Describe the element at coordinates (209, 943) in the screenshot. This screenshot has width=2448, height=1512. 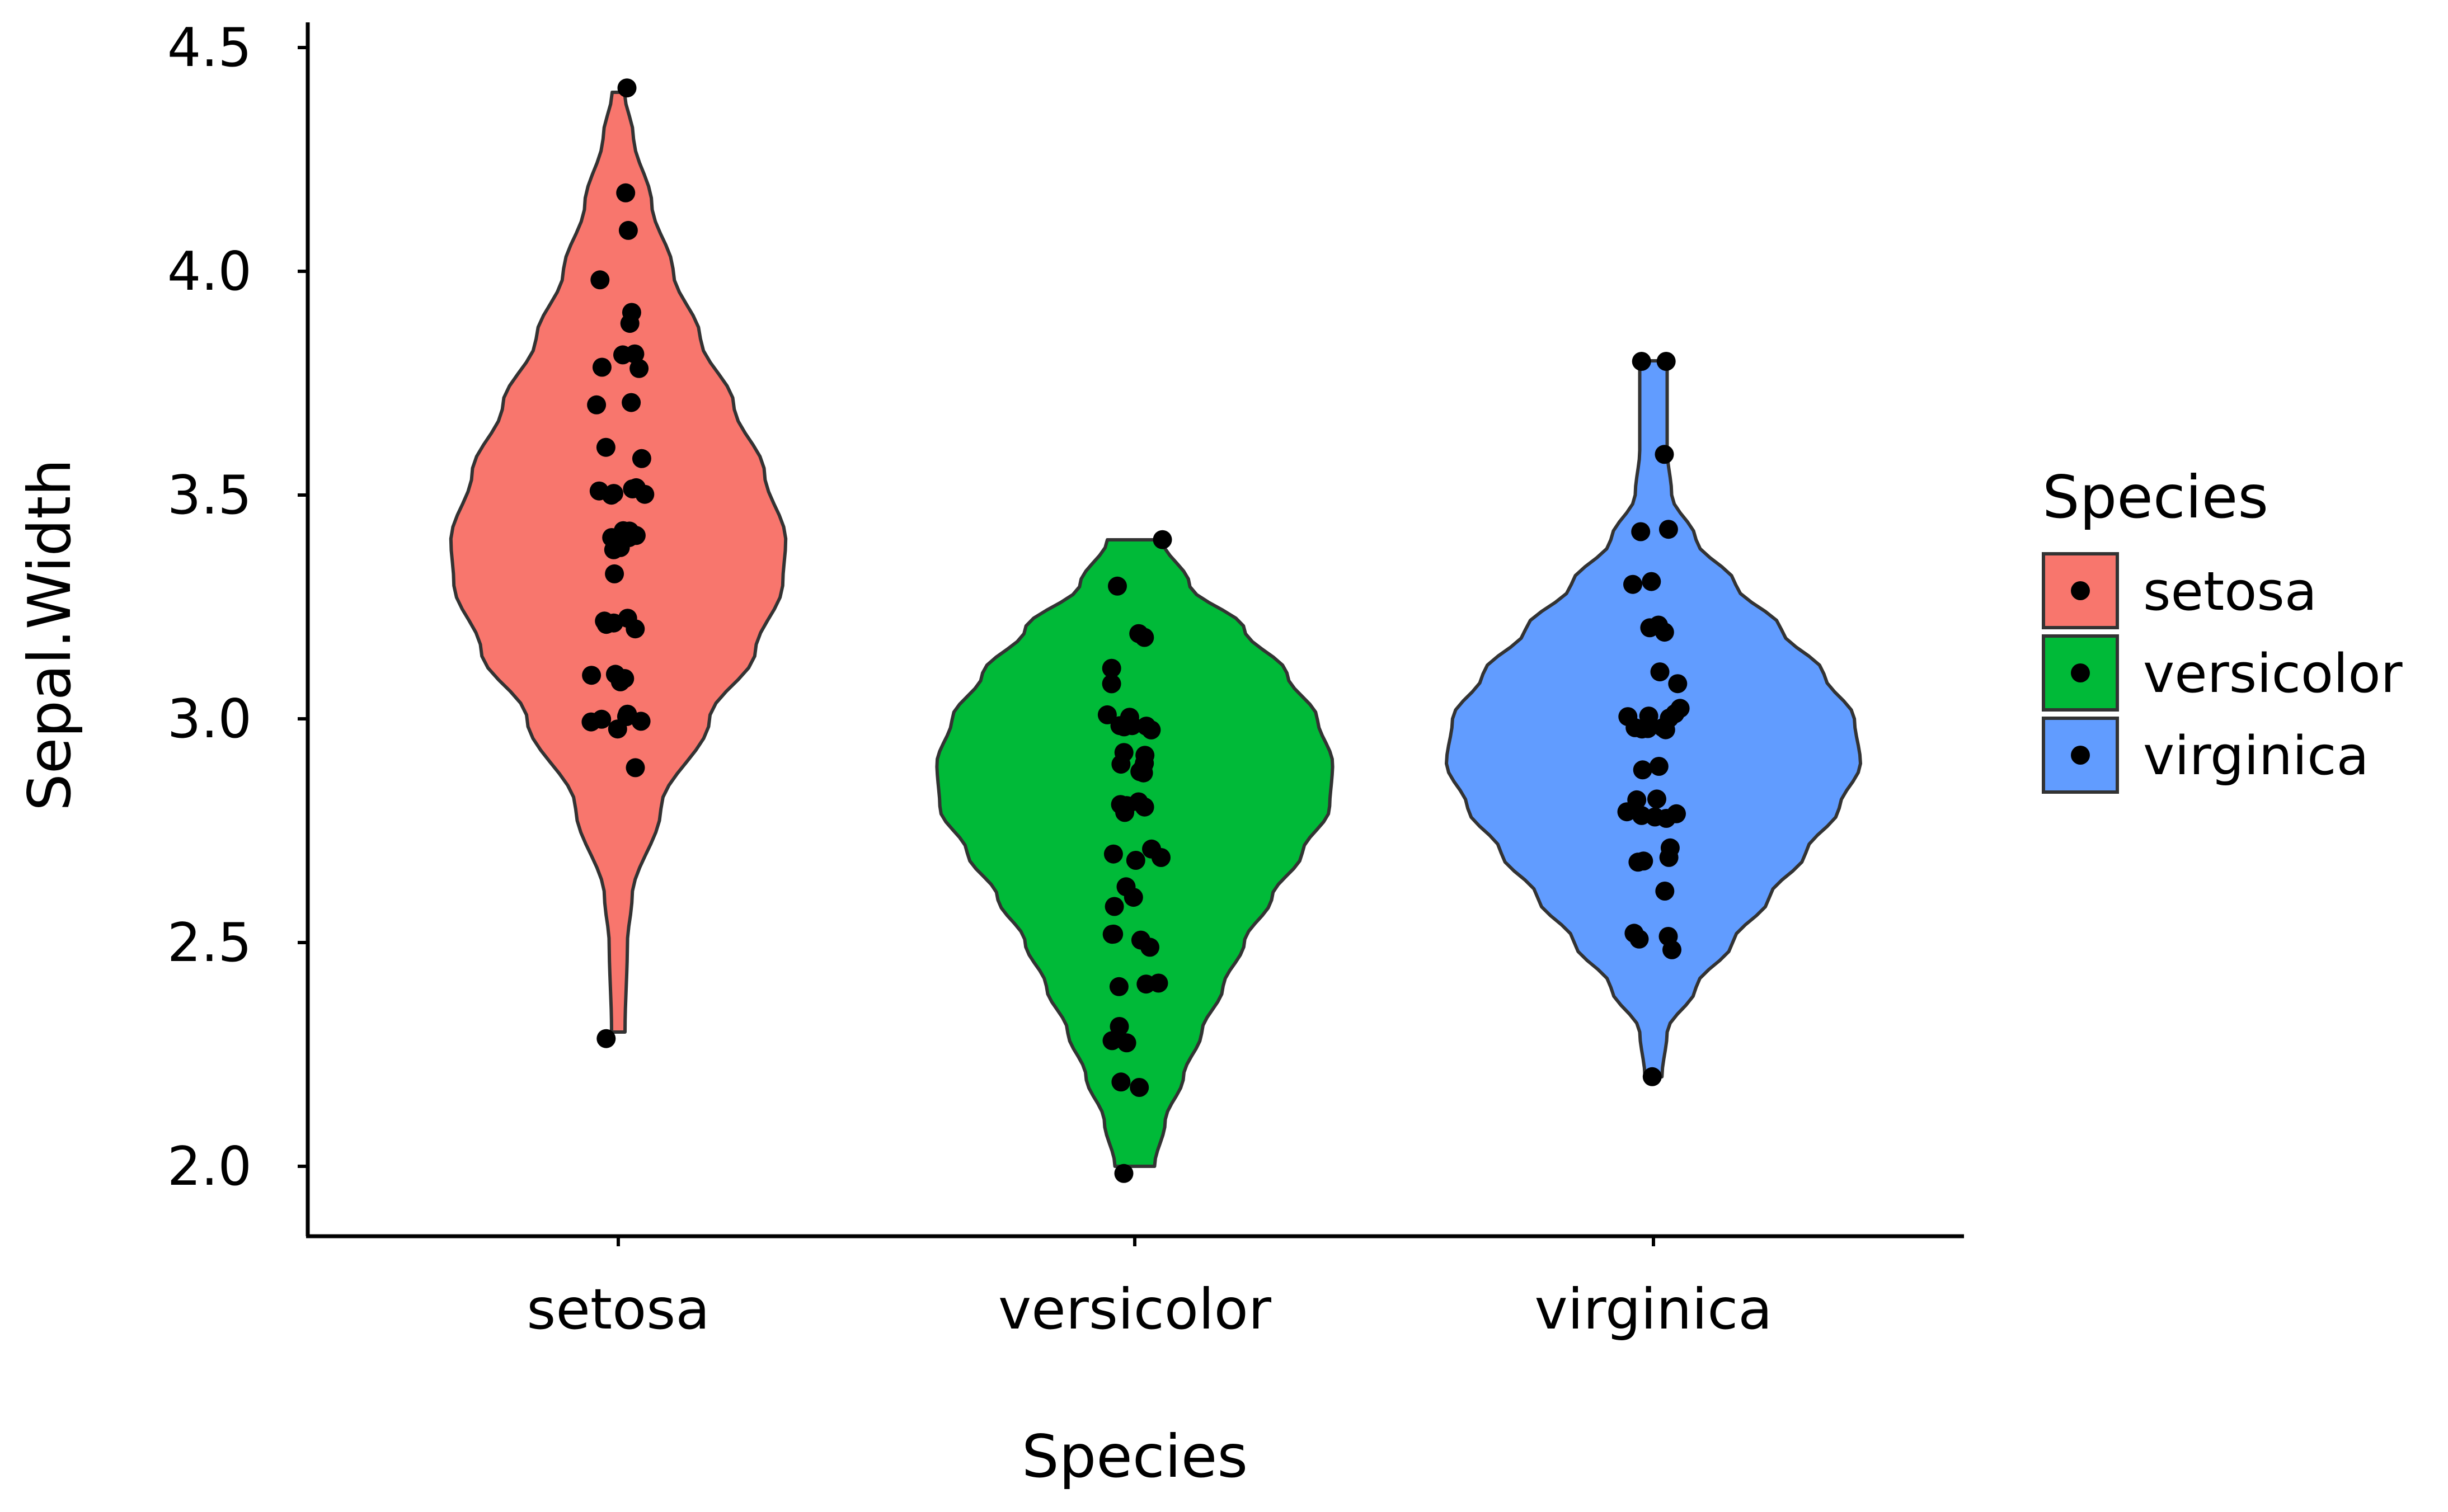
I see `y-tick-label: 2.5` at that location.